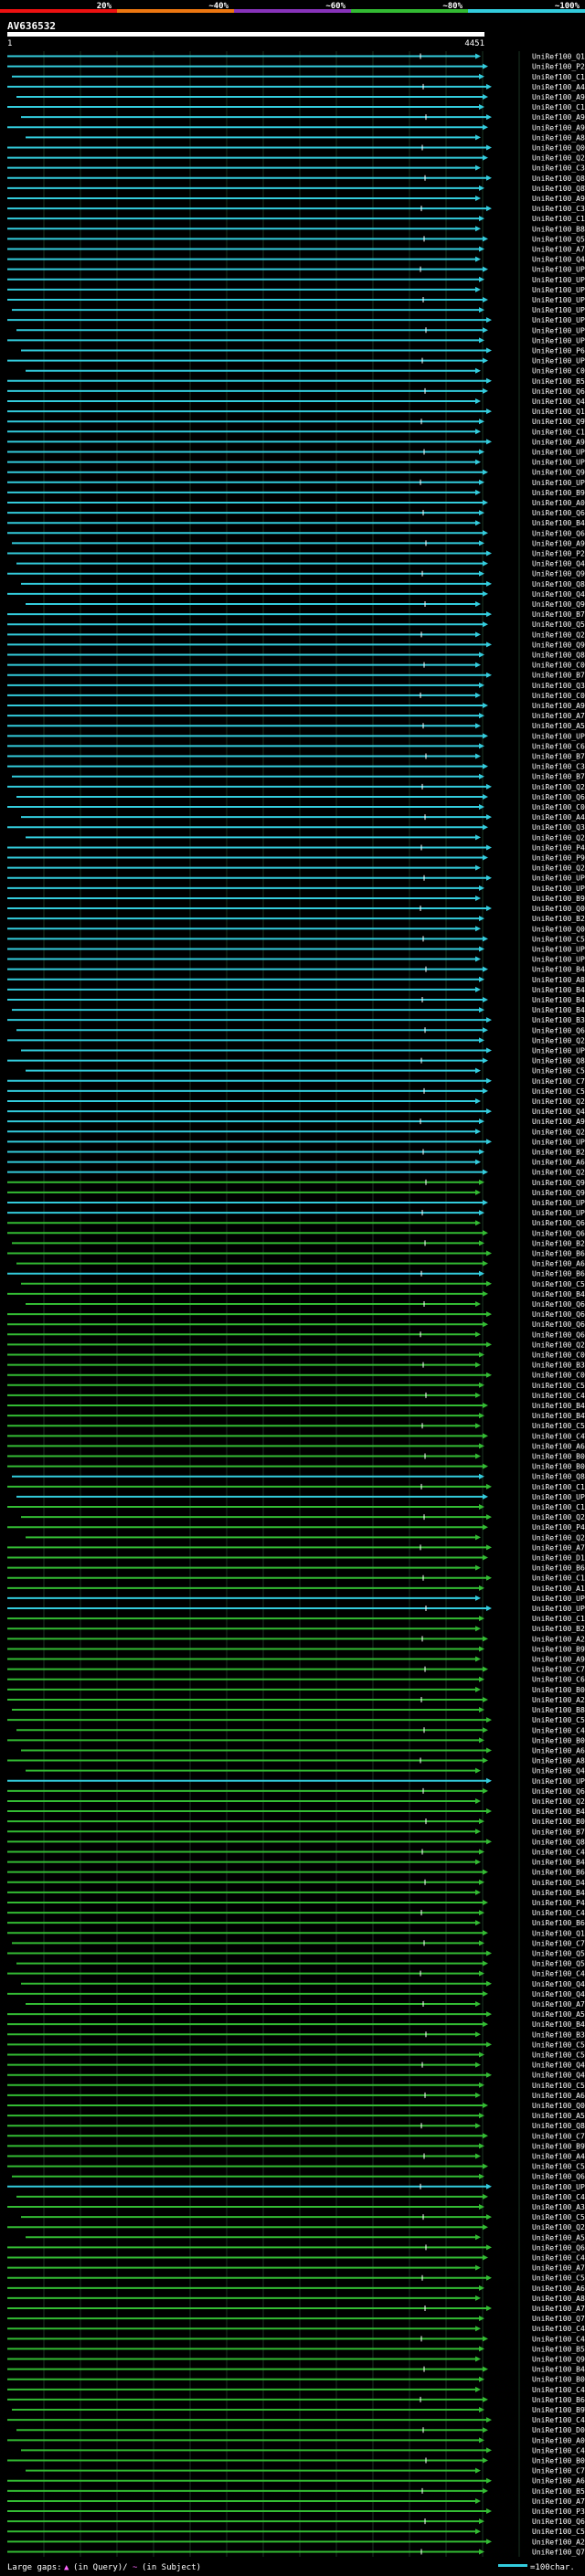  Describe the element at coordinates (559, 2076) in the screenshot. I see `hit-label: UniRef100_Q4YOJ3` at that location.